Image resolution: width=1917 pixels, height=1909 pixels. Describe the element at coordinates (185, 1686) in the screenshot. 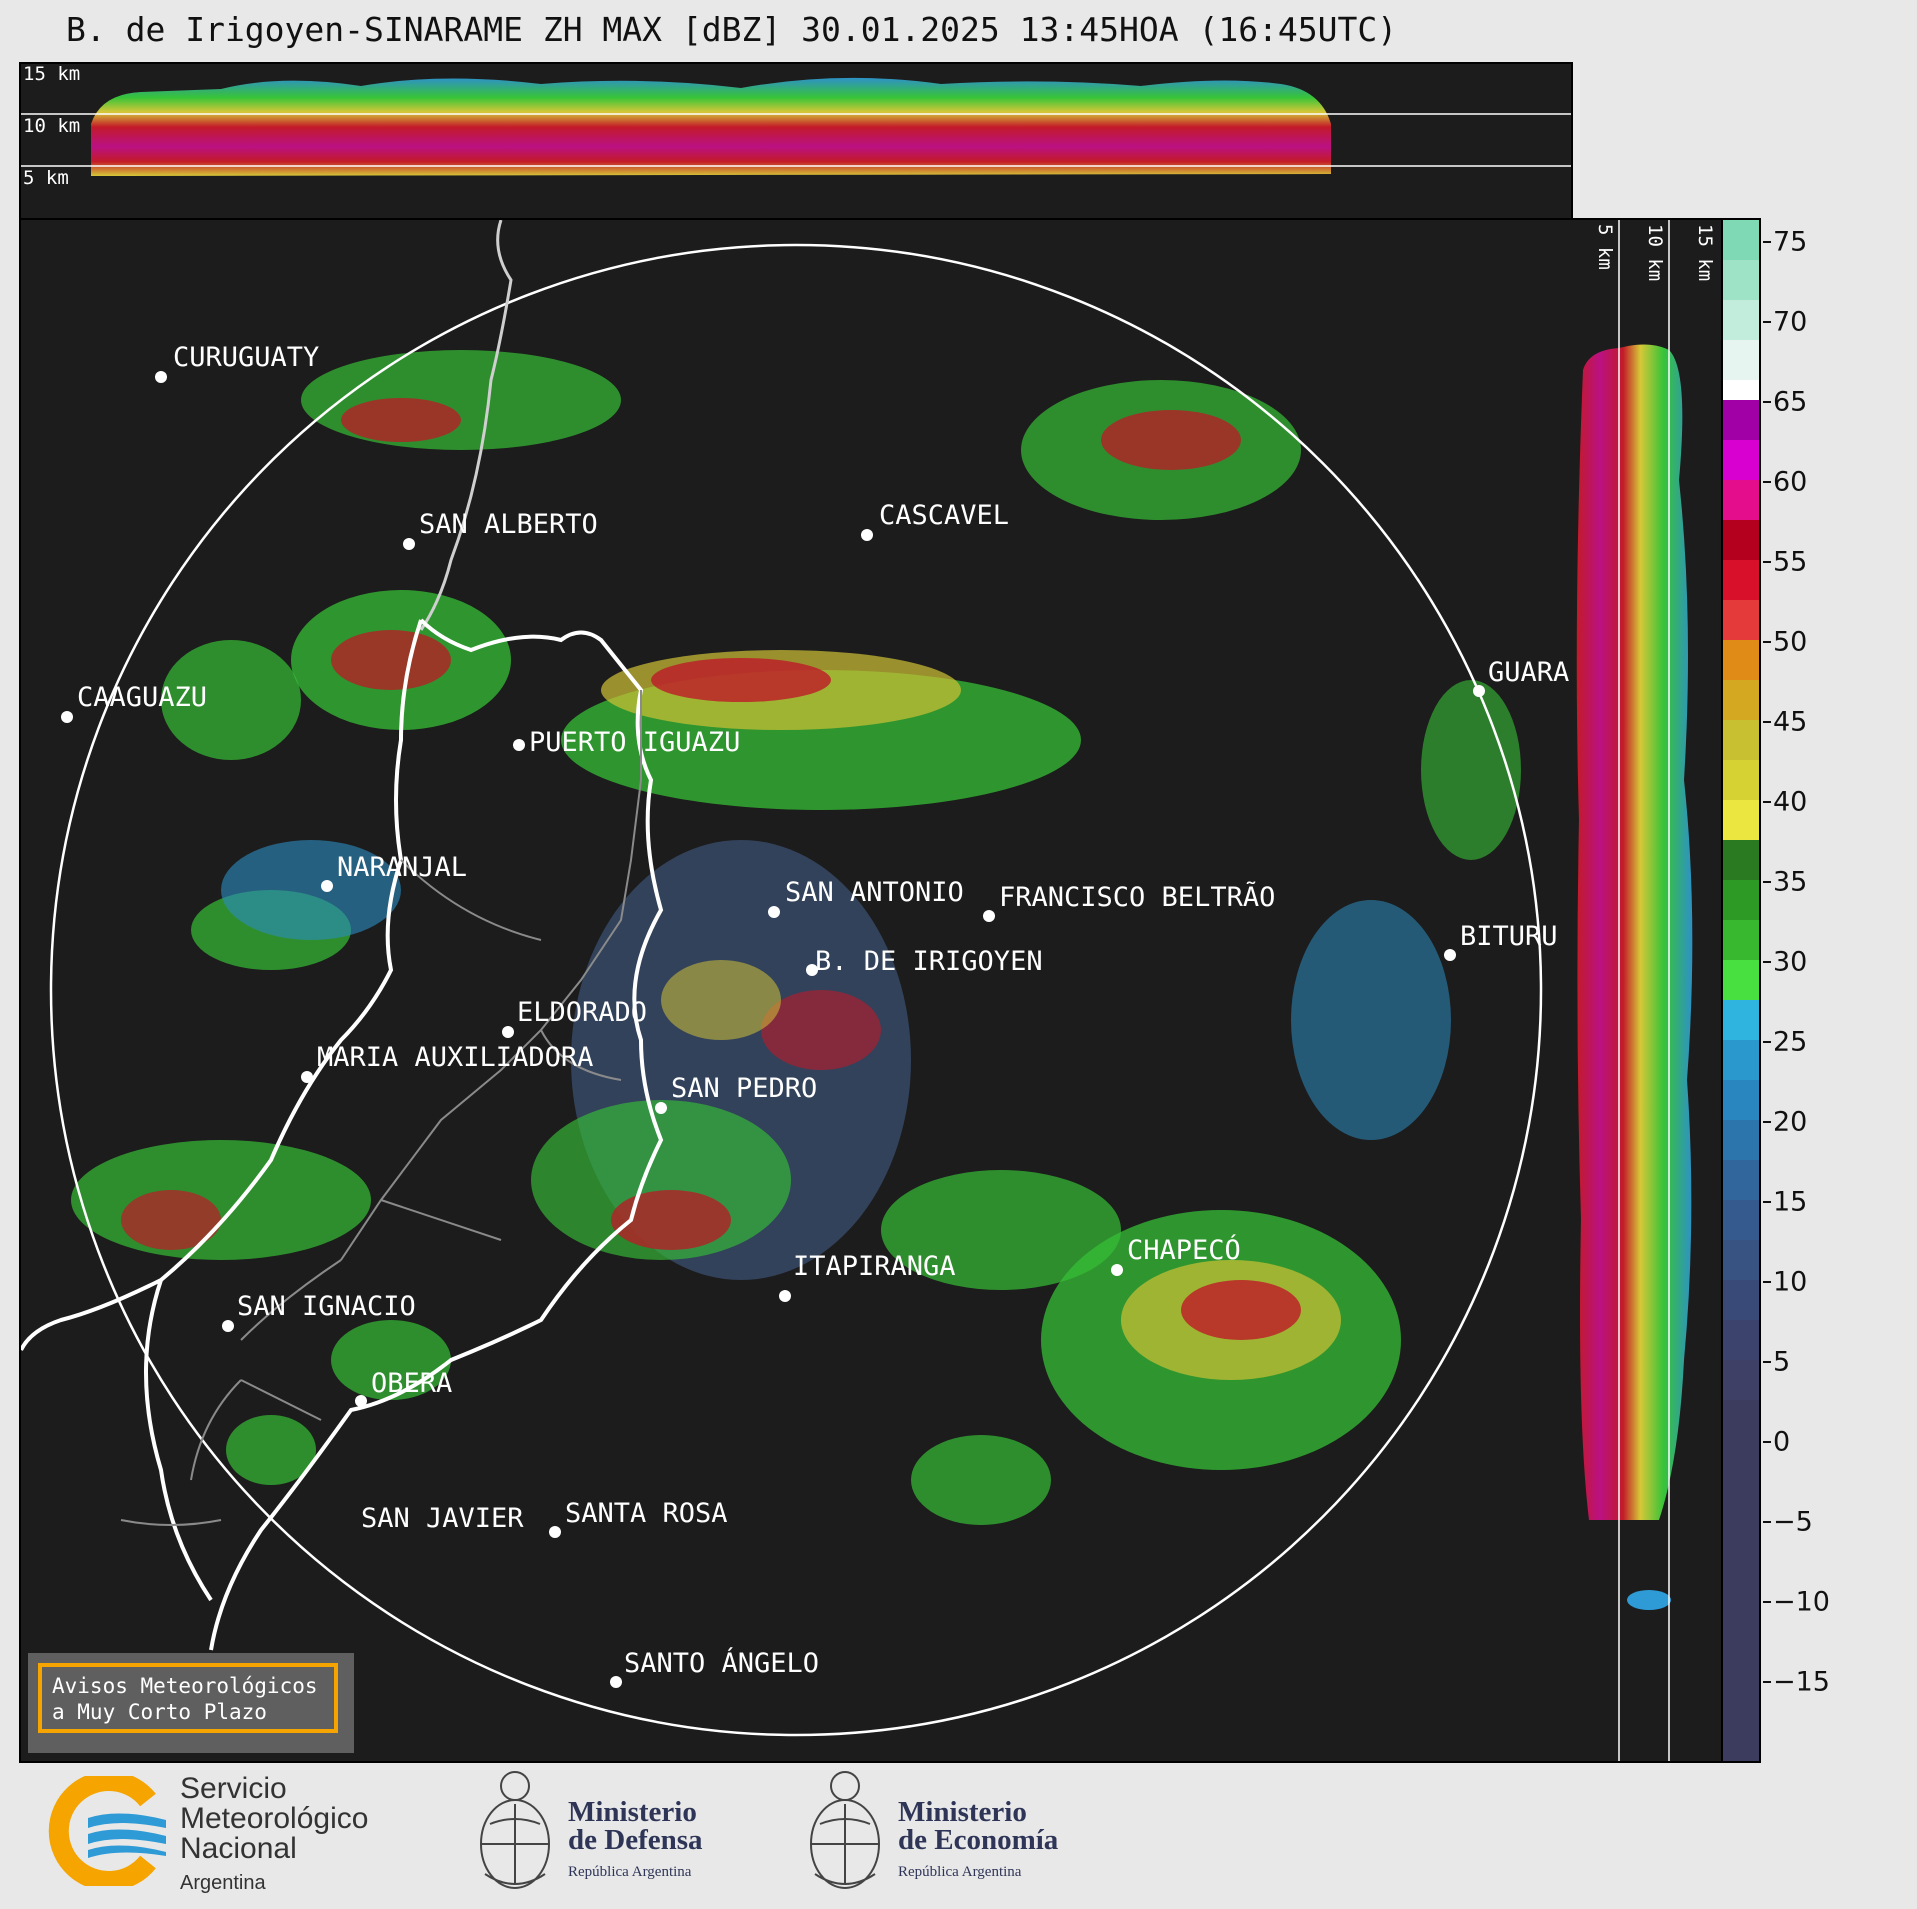

I see `alert-line-1: Avisos Meteorológicos` at that location.